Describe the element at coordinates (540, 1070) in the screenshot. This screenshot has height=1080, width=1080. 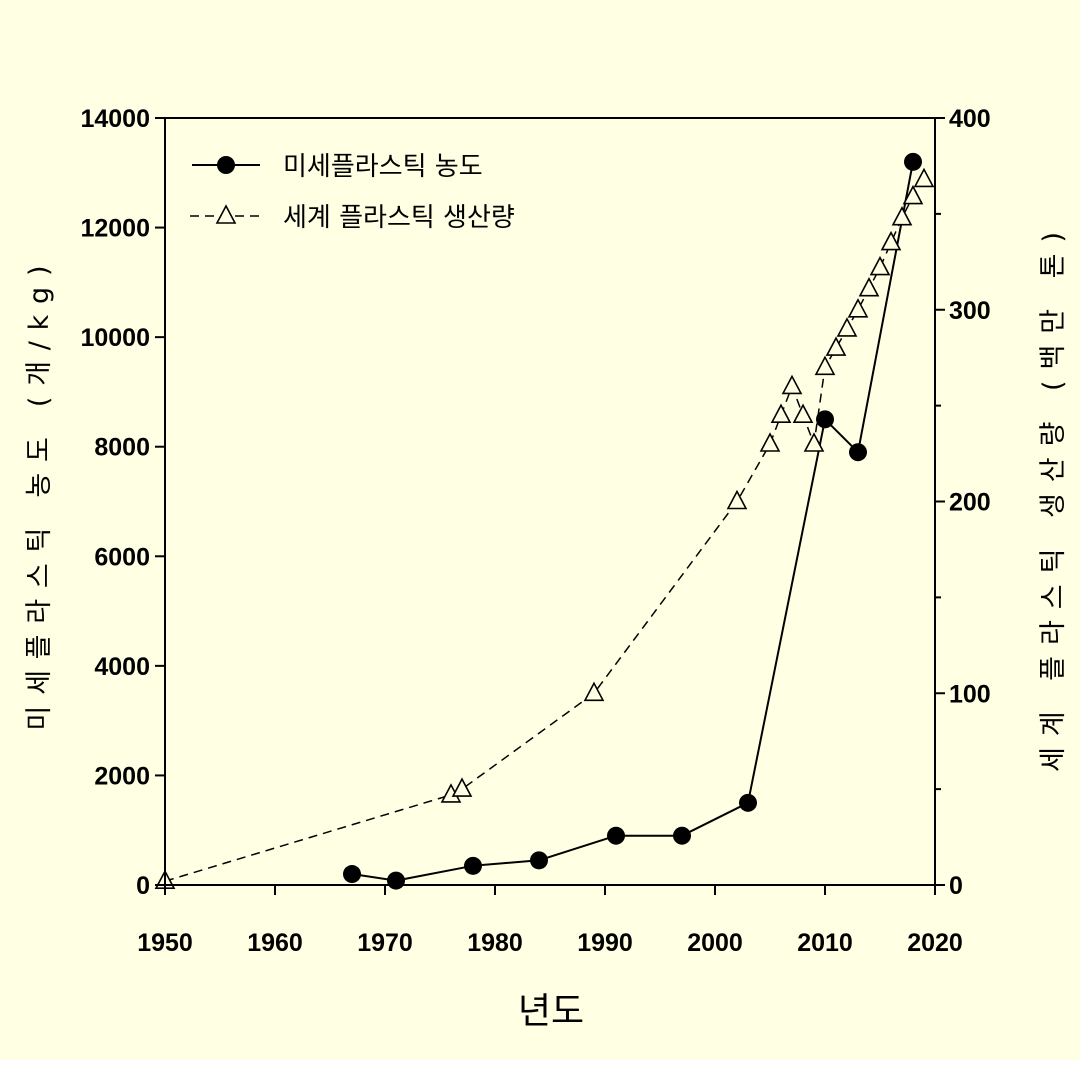
I see `bottom-margin` at that location.